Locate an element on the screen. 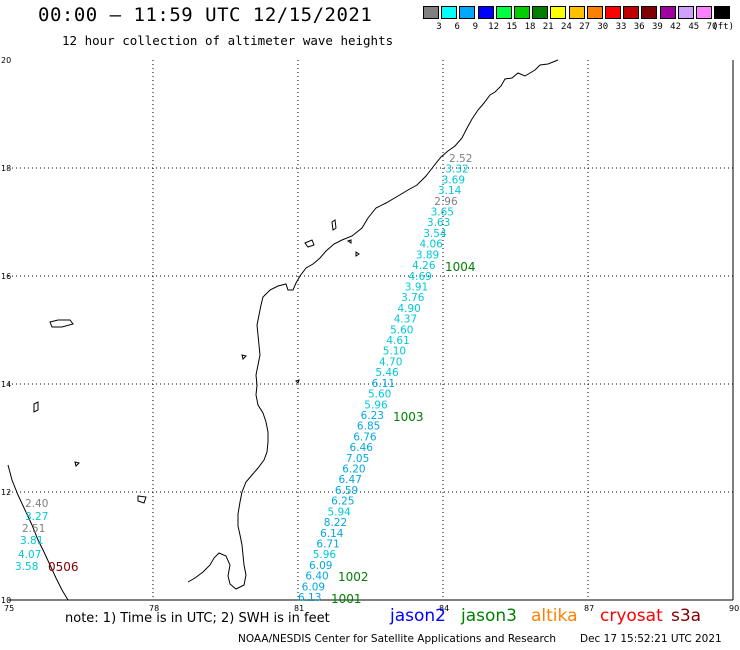 The image size is (740, 650). track-value-label: 4.06 is located at coordinates (432, 245).